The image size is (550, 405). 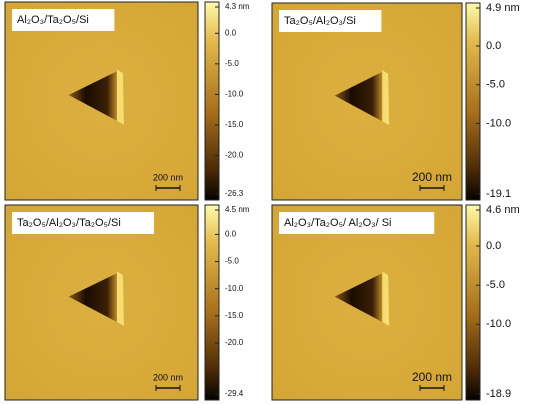 What do you see at coordinates (237, 6) in the screenshot?
I see `colorbar-tick-label: 4.3 nm` at bounding box center [237, 6].